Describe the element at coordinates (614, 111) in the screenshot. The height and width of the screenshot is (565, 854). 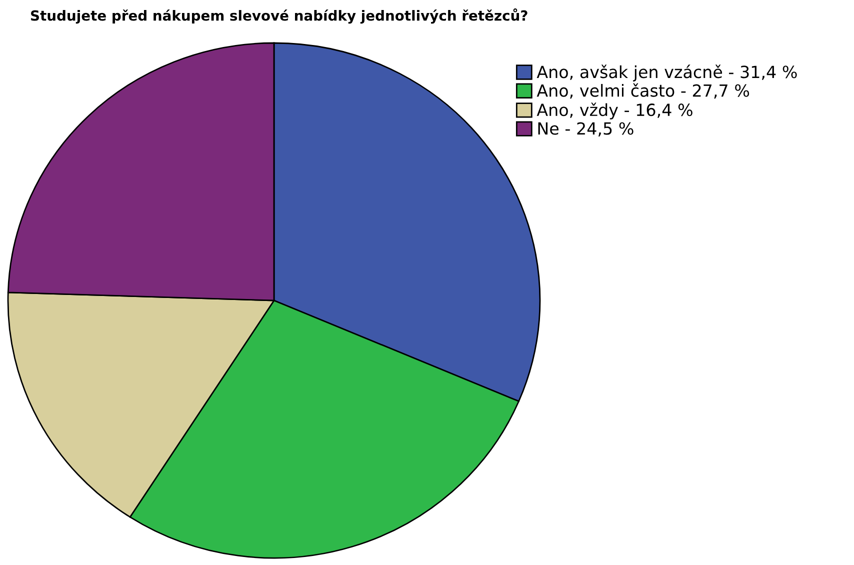
I see `legend-label: Ano, vždy - 16,4 %` at that location.